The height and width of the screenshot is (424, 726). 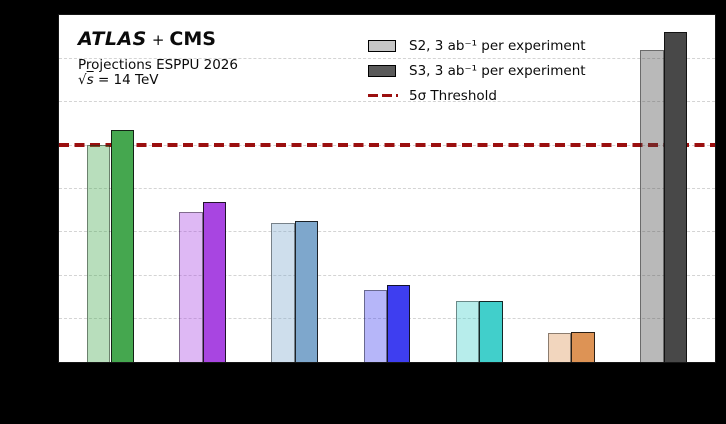 I want to click on bar-s2-group3, so click(x=283, y=292).